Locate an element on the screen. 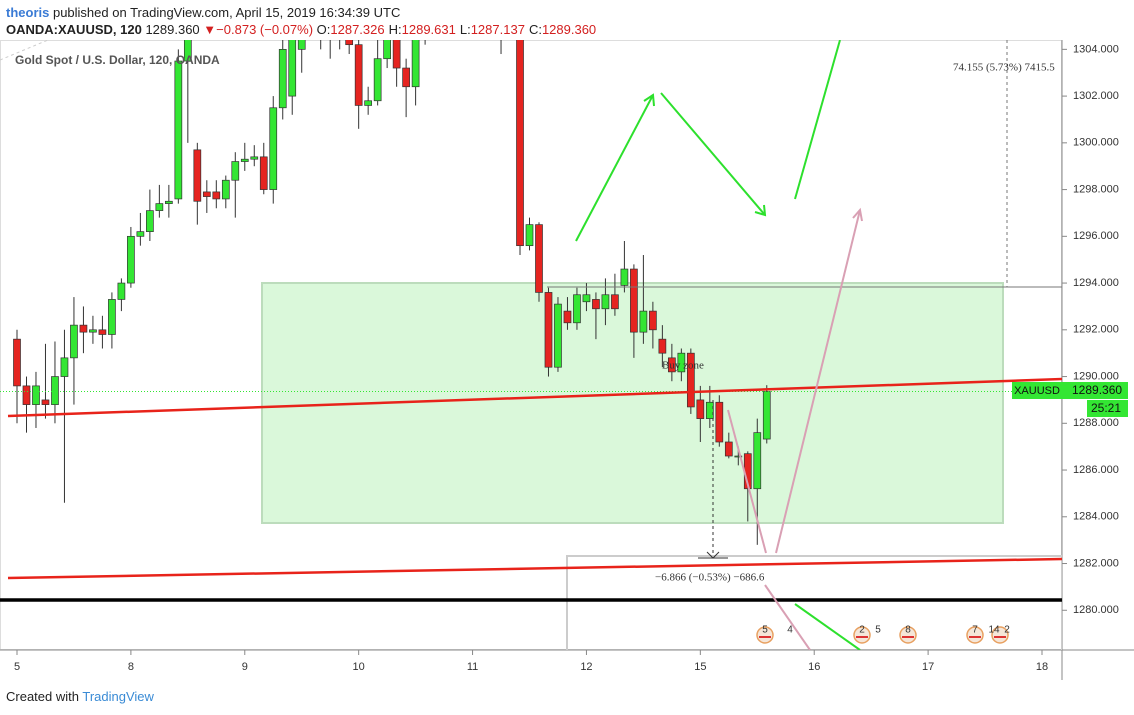 The width and height of the screenshot is (1134, 715). y-tick-label: 1298.000 is located at coordinates (1096, 189).